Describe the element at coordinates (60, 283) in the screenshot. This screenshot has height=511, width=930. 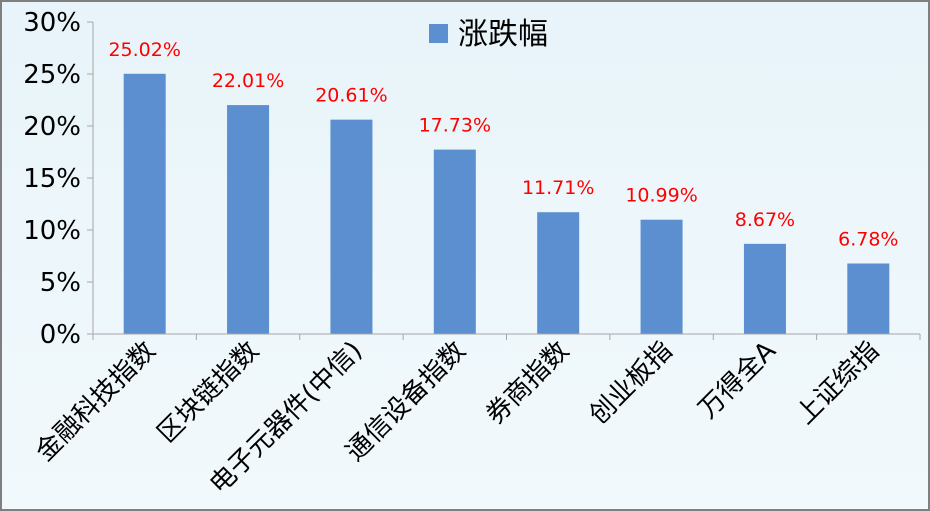
I see `y-tick-label: 5%` at that location.